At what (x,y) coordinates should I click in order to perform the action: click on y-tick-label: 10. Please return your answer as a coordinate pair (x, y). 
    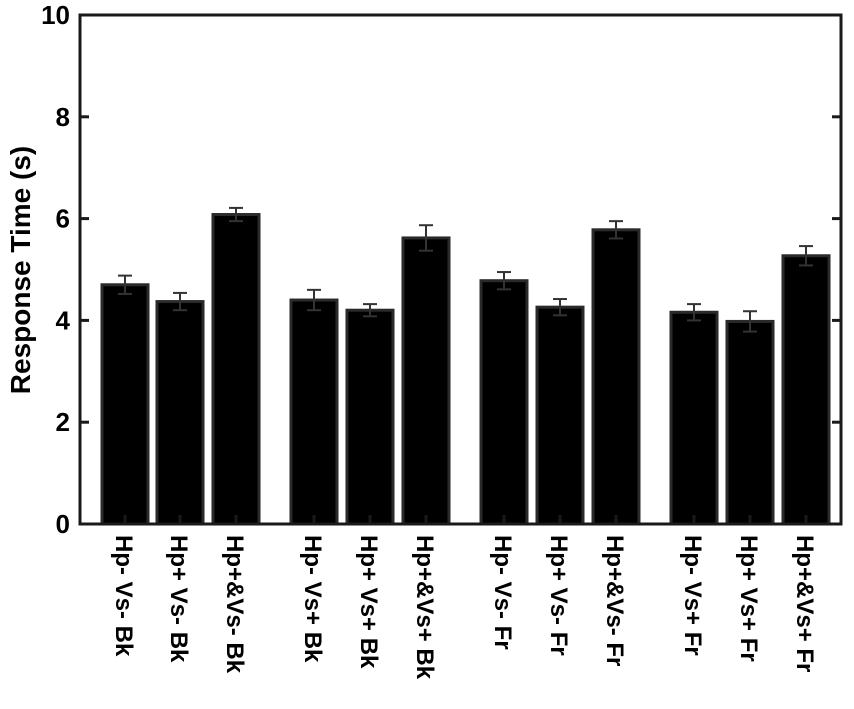
    Looking at the image, I should click on (55, 15).